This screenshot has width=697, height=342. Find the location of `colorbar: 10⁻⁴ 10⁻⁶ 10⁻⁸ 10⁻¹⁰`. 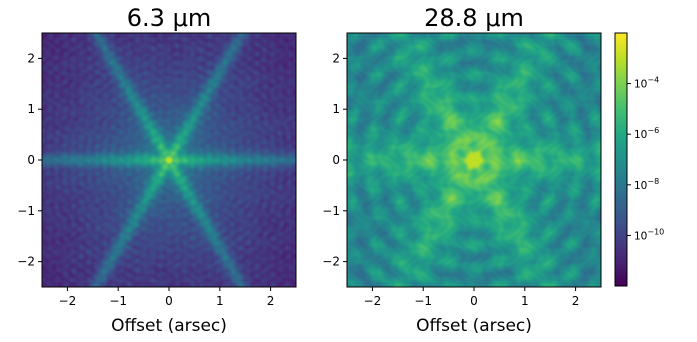

colorbar: 10⁻⁴ 10⁻⁶ 10⁻⁸ 10⁻¹⁰ is located at coordinates (639, 159).